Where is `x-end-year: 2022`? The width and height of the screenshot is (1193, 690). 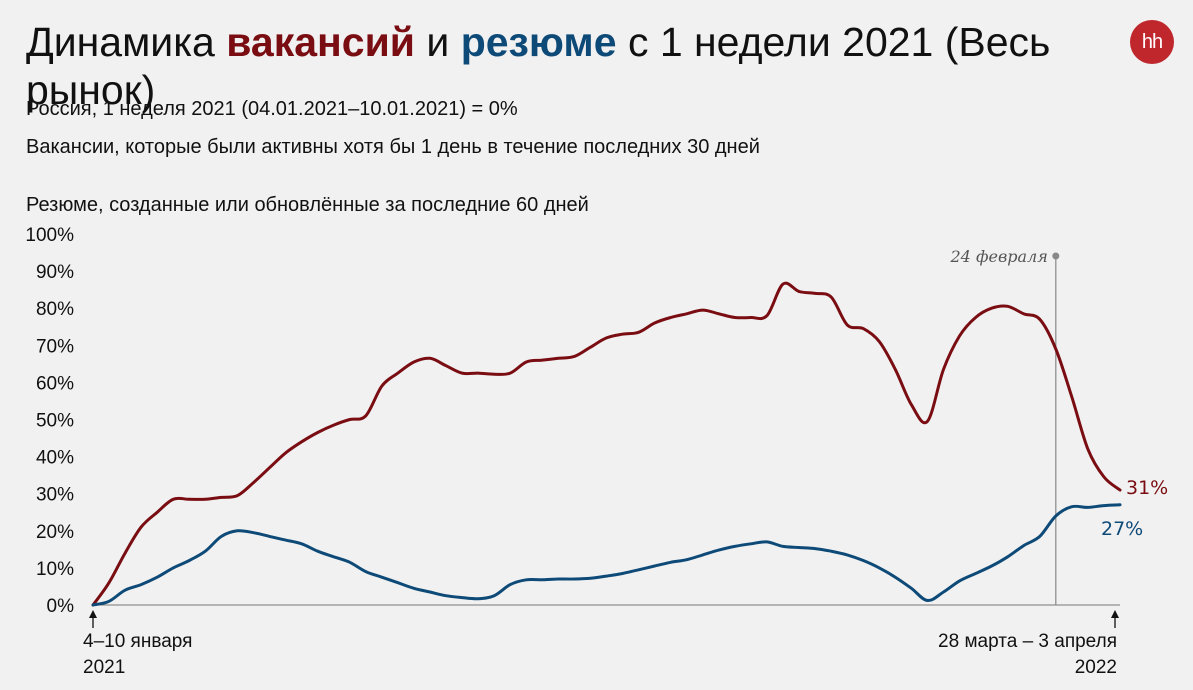 x-end-year: 2022 is located at coordinates (1096, 667).